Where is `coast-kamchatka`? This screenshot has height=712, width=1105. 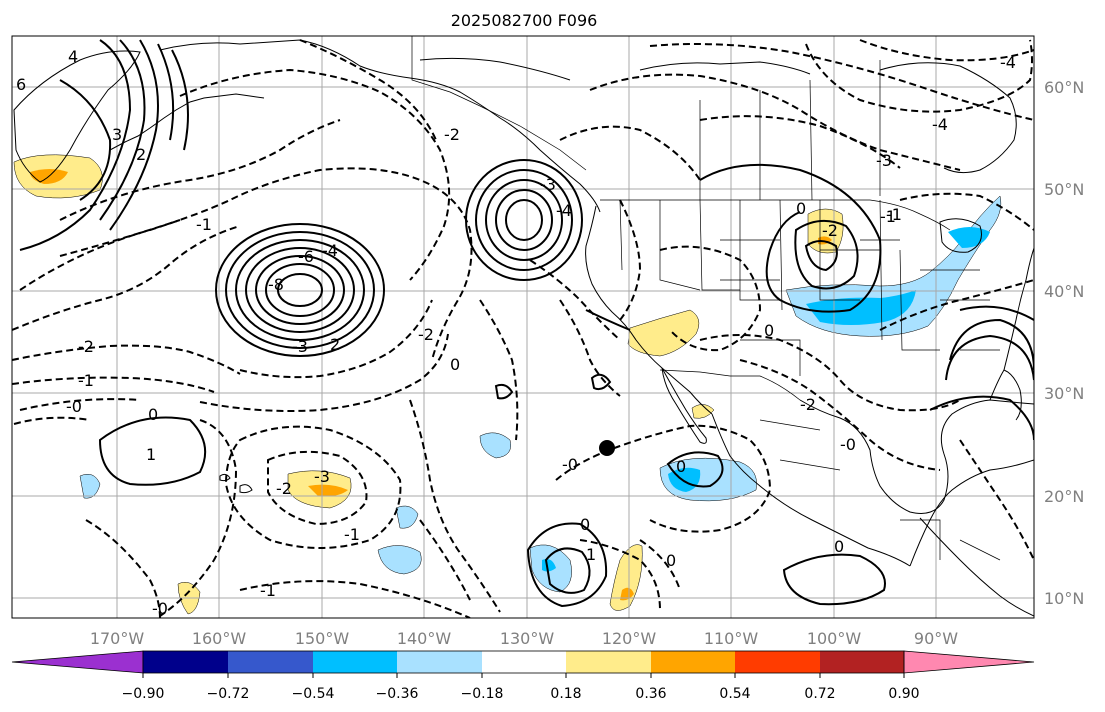
coast-kamchatka is located at coordinates (77, 116).